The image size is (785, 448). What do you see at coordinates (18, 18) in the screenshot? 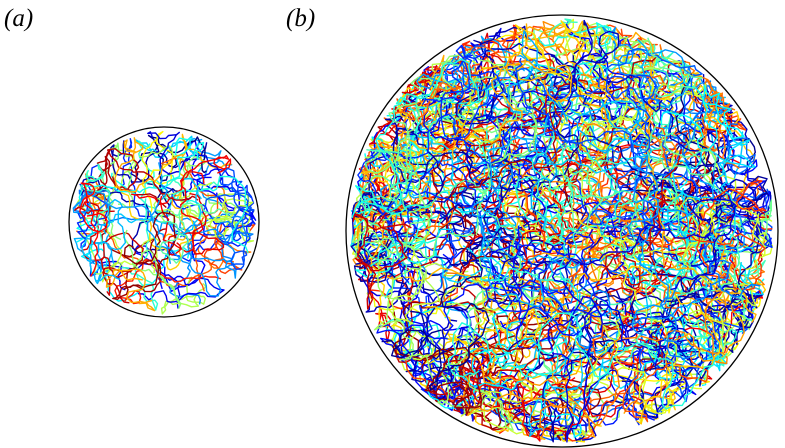
I see `panel-label: (a)` at bounding box center [18, 18].